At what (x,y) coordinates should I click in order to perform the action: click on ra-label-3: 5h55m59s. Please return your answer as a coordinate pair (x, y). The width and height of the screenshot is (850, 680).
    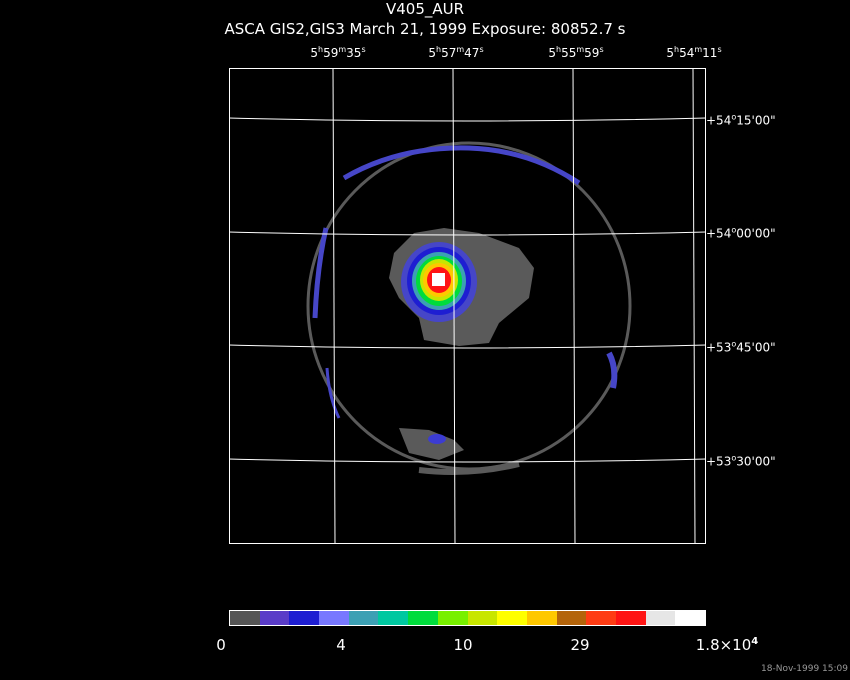
    Looking at the image, I should click on (576, 52).